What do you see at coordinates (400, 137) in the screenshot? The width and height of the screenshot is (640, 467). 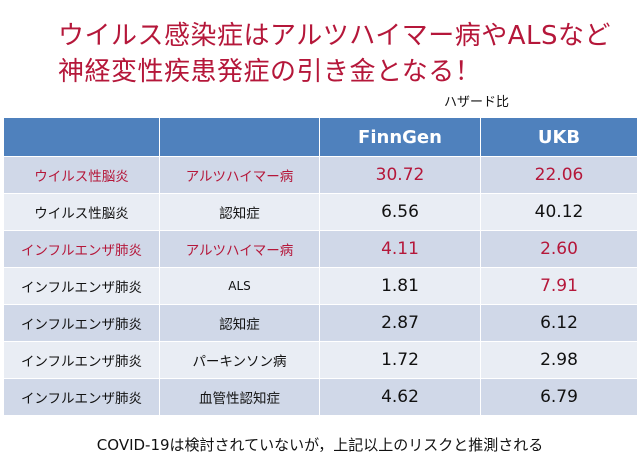 I see `header-finngen: FinnGen` at bounding box center [400, 137].